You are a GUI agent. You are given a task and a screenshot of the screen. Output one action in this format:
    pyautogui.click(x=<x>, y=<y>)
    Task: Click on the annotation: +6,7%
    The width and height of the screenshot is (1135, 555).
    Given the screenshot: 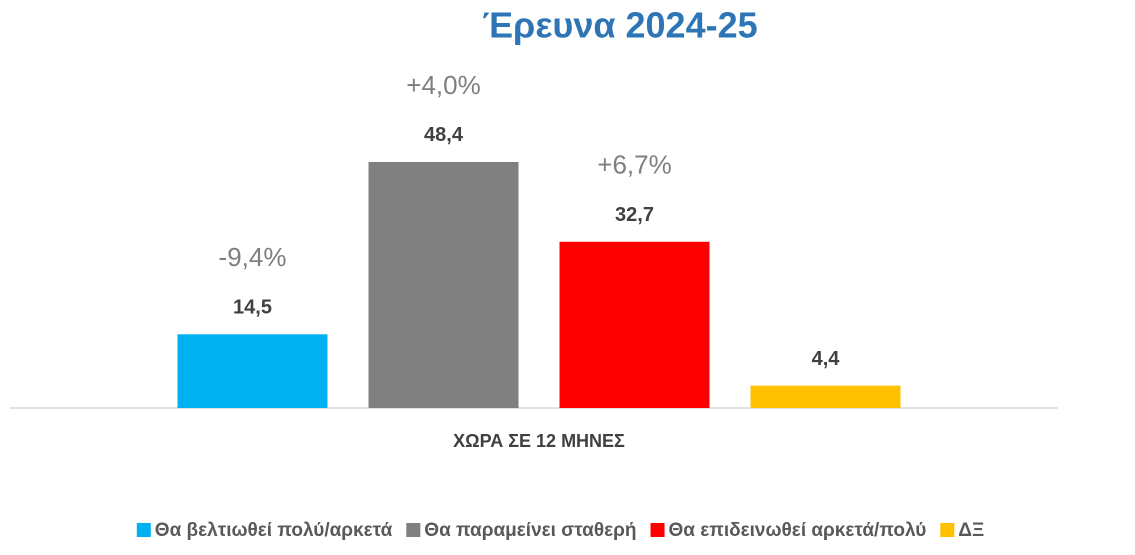 What is the action you would take?
    pyautogui.click(x=634, y=165)
    